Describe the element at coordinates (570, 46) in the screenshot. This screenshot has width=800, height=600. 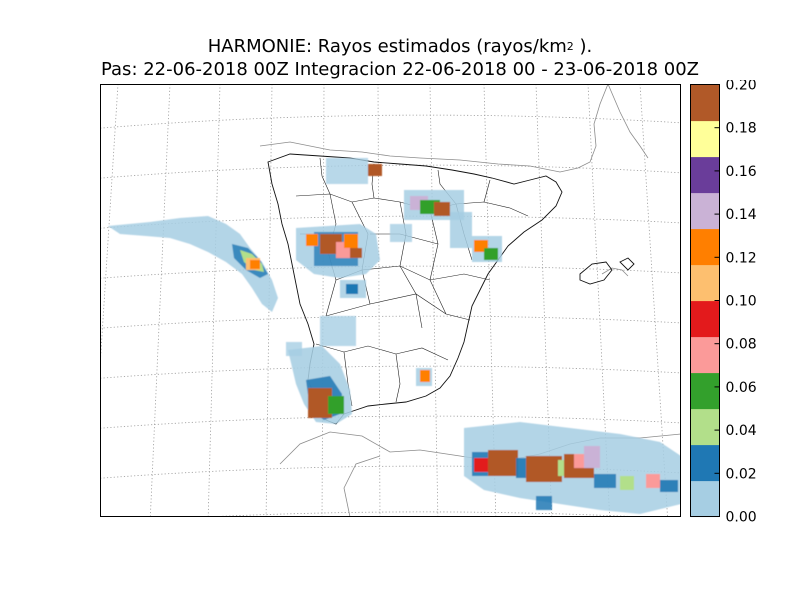
I see `title-superscript: 2` at that location.